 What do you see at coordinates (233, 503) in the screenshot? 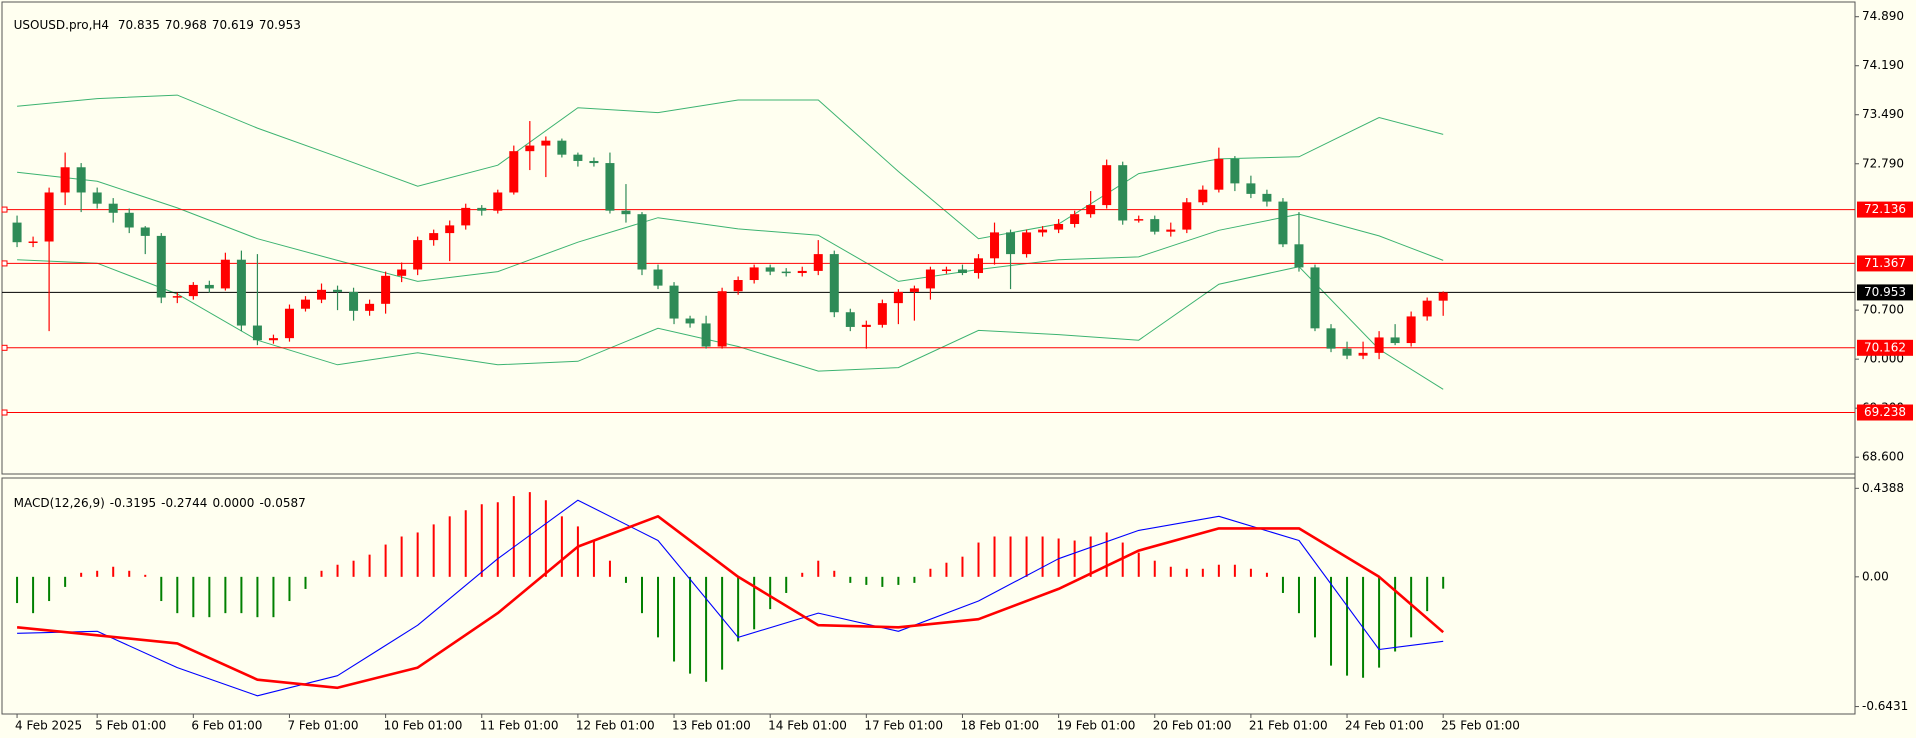
I see `level-value: 0.0000` at bounding box center [233, 503].